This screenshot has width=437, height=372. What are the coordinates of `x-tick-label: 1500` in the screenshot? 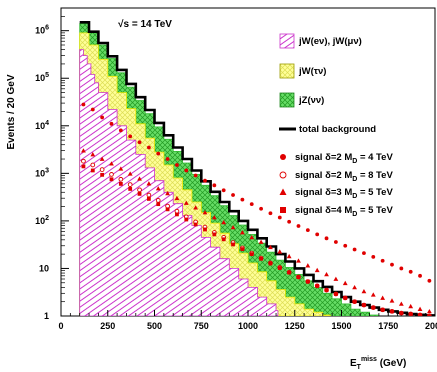 It's located at (341, 326).